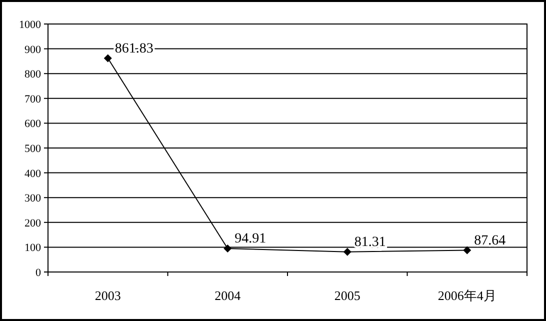  What do you see at coordinates (33, 149) in the screenshot?
I see `y-tick-label: 500` at bounding box center [33, 149].